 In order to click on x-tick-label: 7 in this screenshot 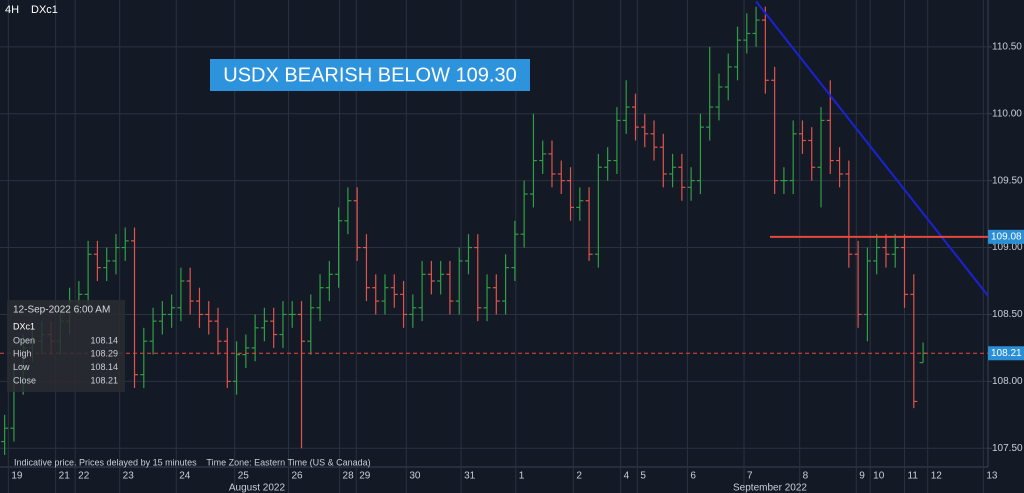, I will do `click(750, 476)`.